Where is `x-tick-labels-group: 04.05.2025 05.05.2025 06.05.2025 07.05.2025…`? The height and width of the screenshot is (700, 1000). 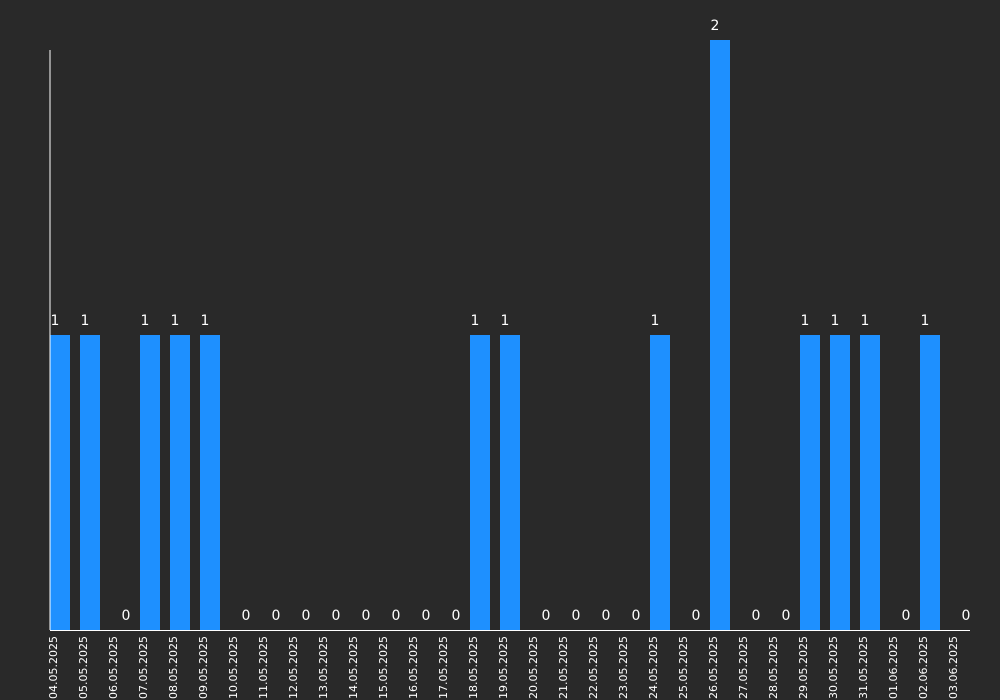 x-tick-labels-group: 04.05.2025 05.05.2025 06.05.2025 07.05.2025… is located at coordinates (503, 667).